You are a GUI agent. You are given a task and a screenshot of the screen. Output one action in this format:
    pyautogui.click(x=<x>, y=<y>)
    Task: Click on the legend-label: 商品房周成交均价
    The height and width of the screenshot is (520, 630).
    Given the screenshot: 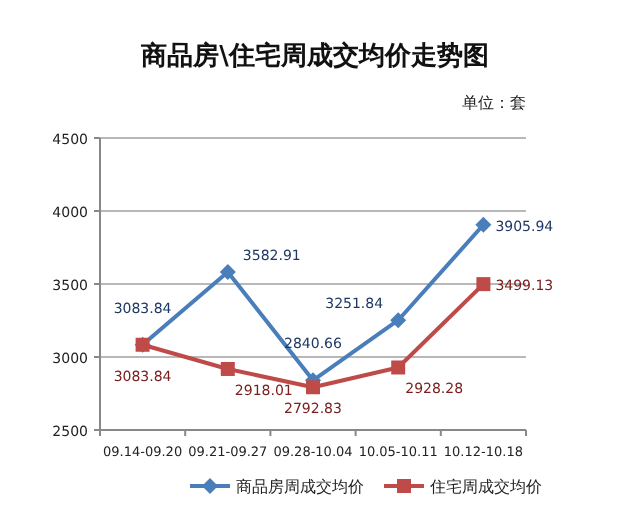 What is the action you would take?
    pyautogui.click(x=300, y=487)
    